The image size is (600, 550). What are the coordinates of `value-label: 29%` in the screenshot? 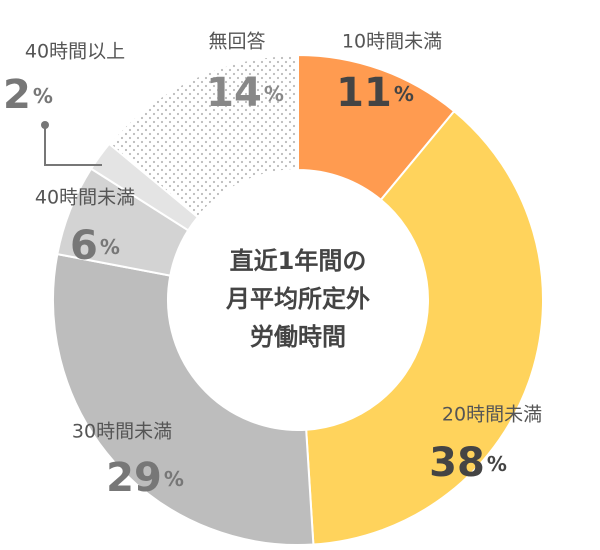 It's located at (145, 478).